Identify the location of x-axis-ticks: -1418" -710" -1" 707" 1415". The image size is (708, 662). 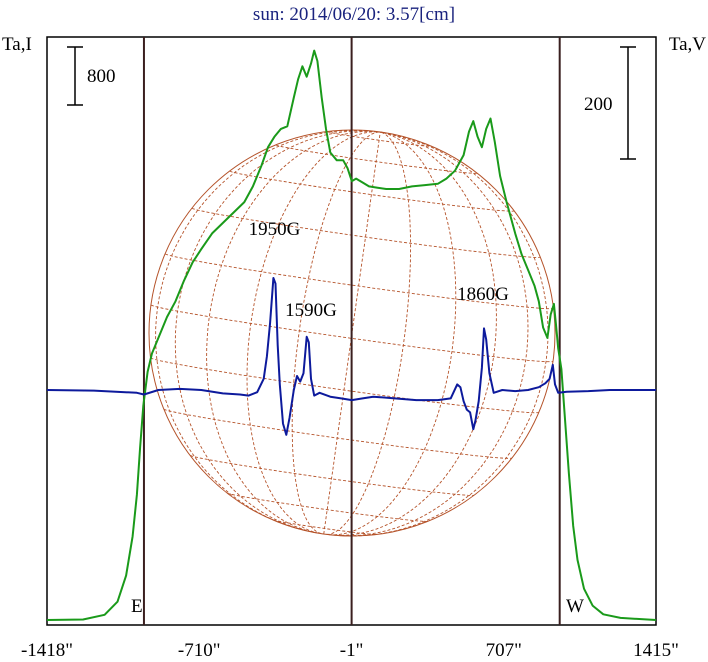
(350, 650).